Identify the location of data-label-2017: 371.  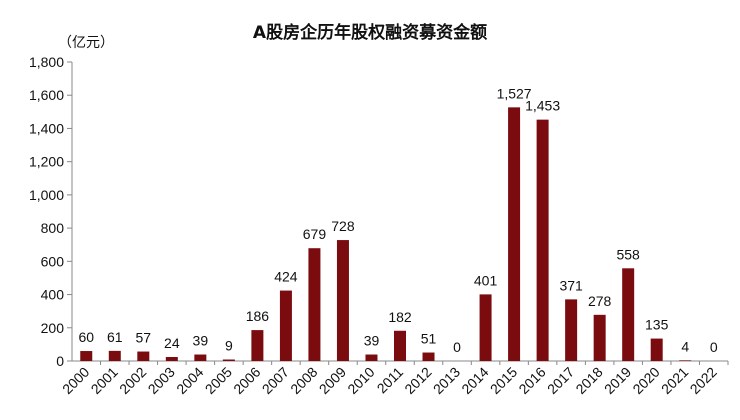
(571, 285).